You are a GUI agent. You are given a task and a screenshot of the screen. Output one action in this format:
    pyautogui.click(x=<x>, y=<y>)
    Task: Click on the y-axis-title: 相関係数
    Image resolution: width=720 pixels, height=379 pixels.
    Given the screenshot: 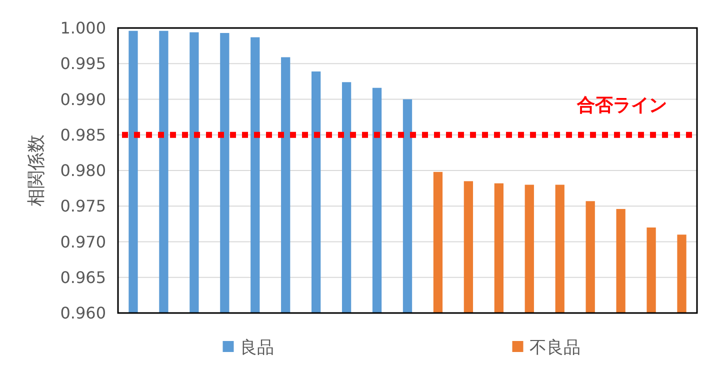 What is the action you would take?
    pyautogui.click(x=36, y=170)
    